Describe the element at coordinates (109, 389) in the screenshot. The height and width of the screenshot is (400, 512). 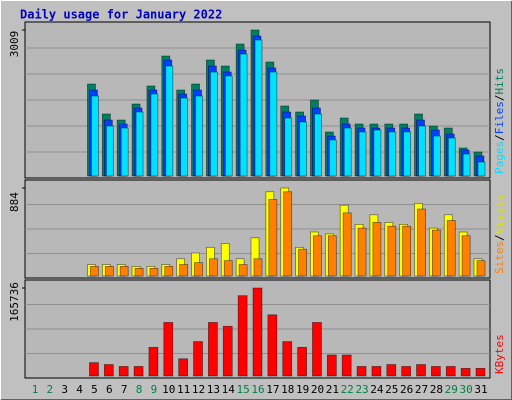
I see `x-tick-label: 6` at that location.